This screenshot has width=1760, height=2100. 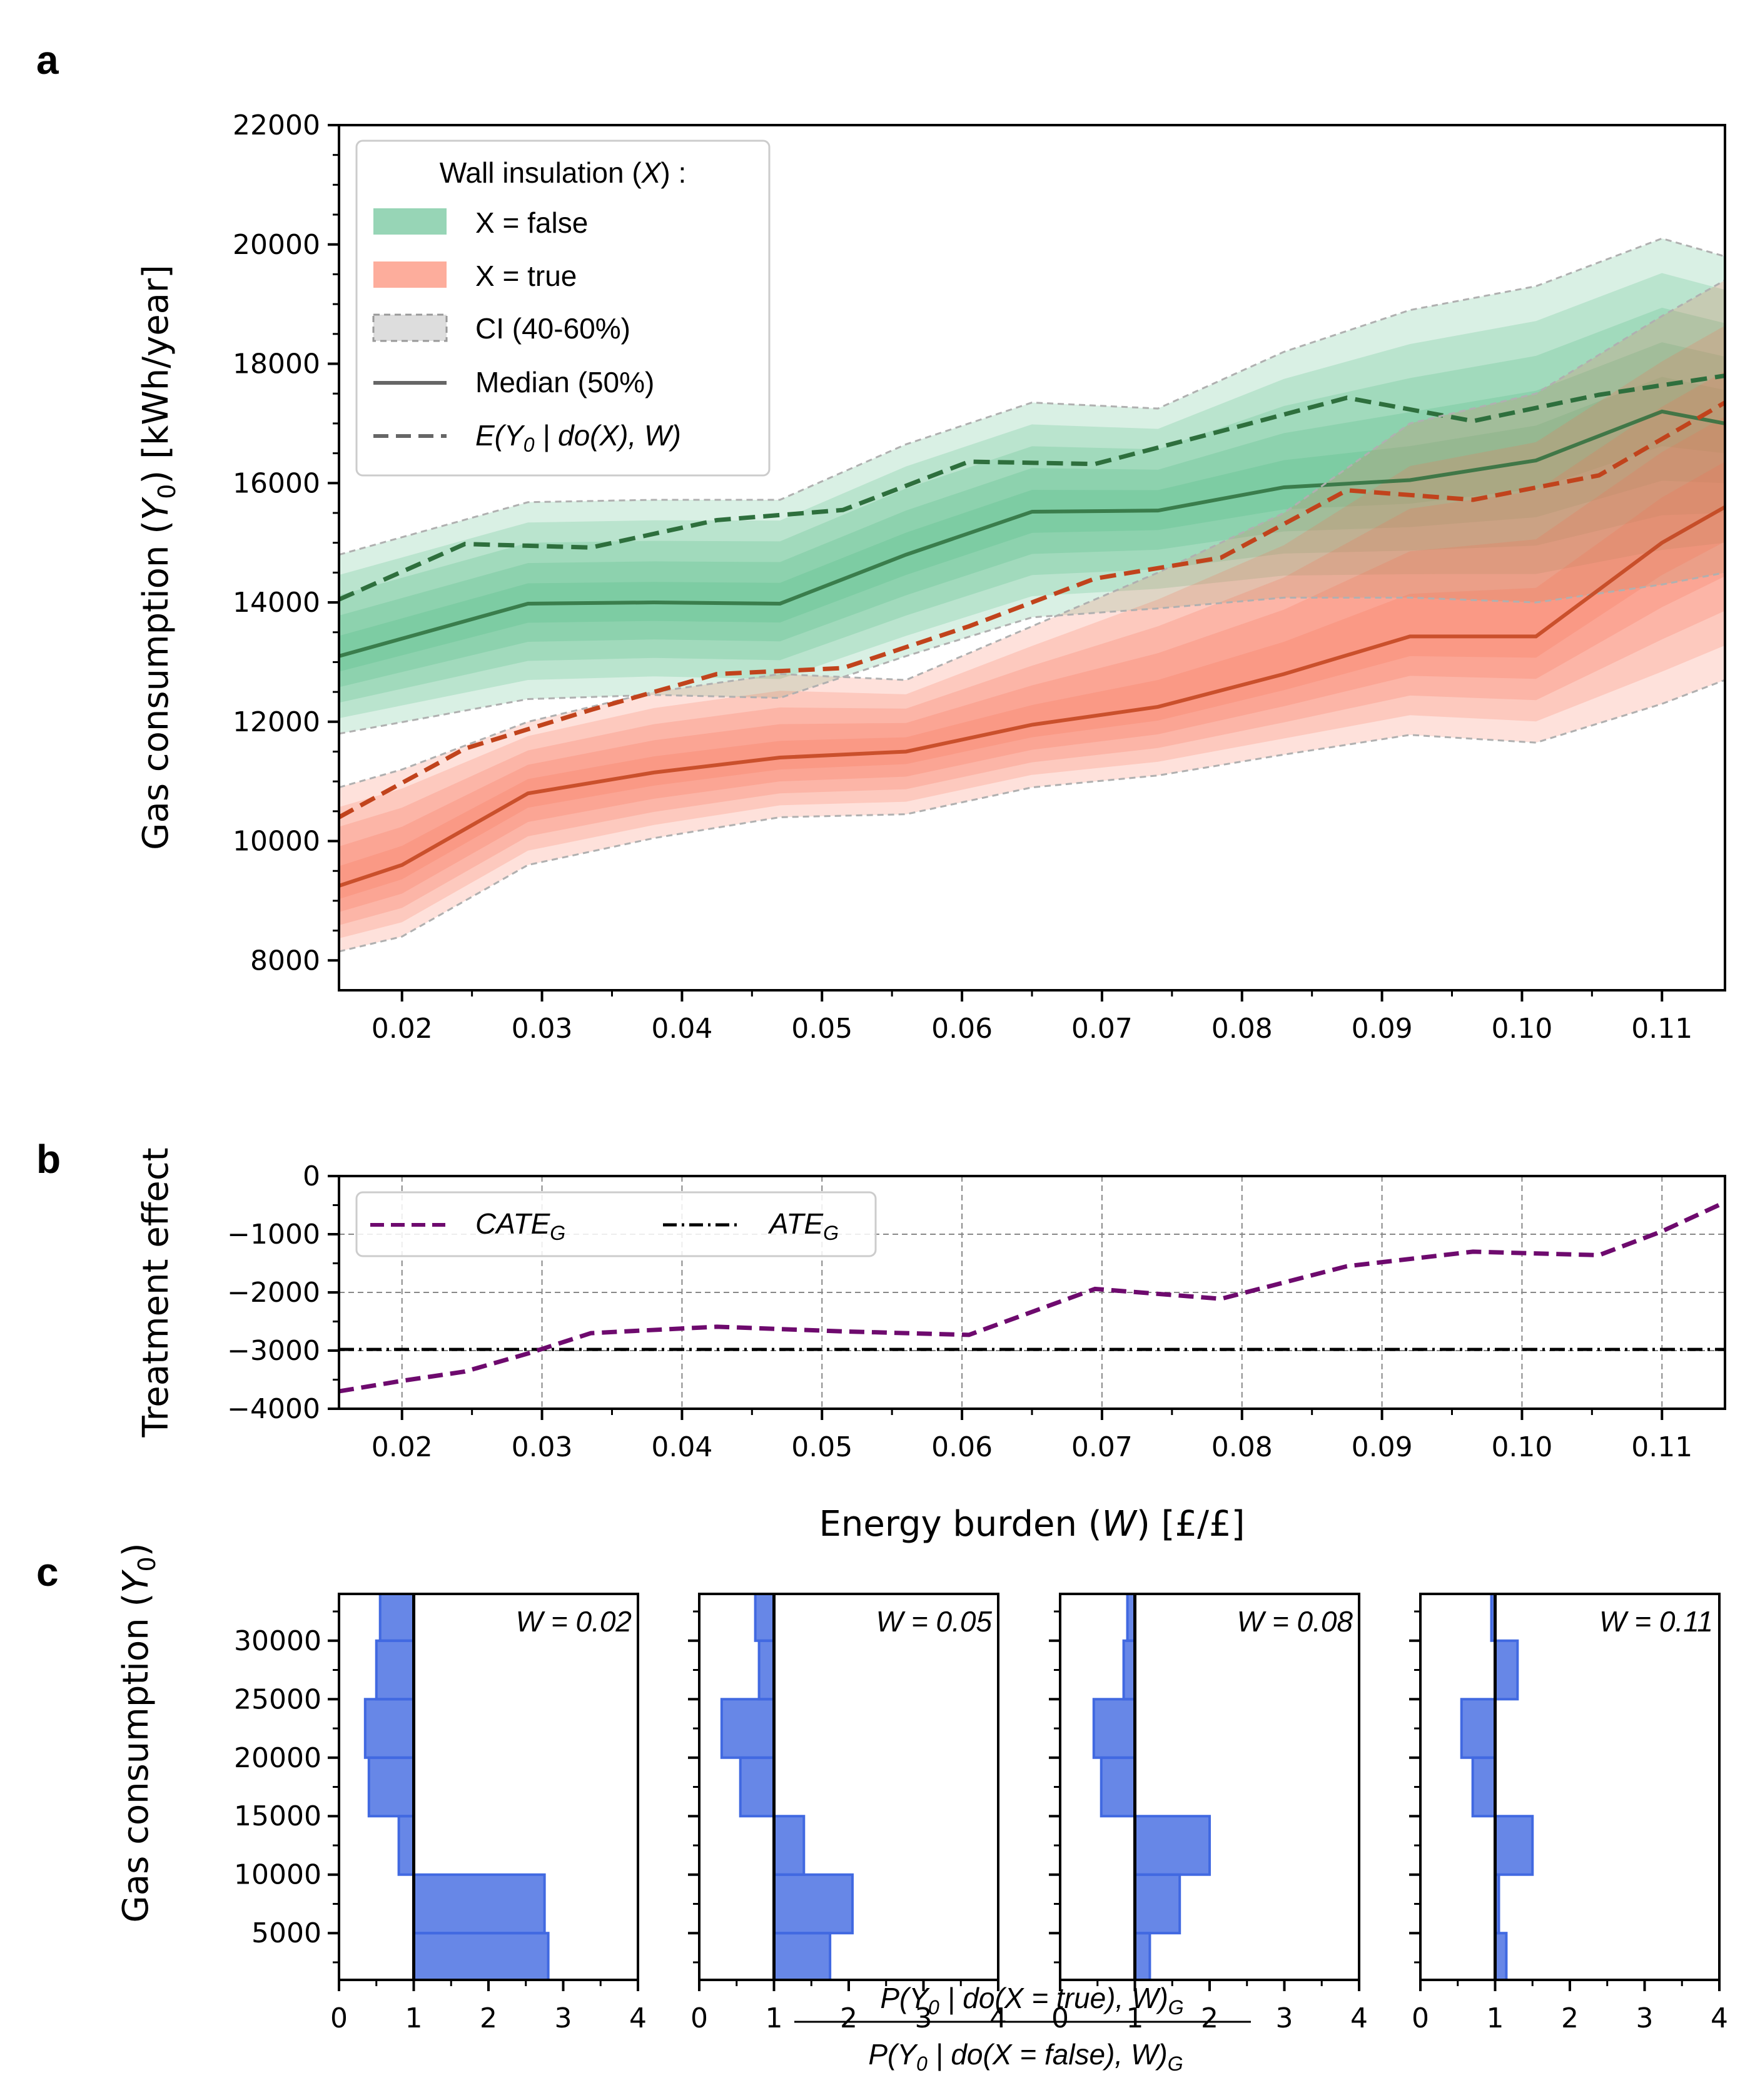 What do you see at coordinates (847, 1814) in the screenshot?
I see `hist-subplot-1: W = 0.05 0 1 2 3 4` at bounding box center [847, 1814].